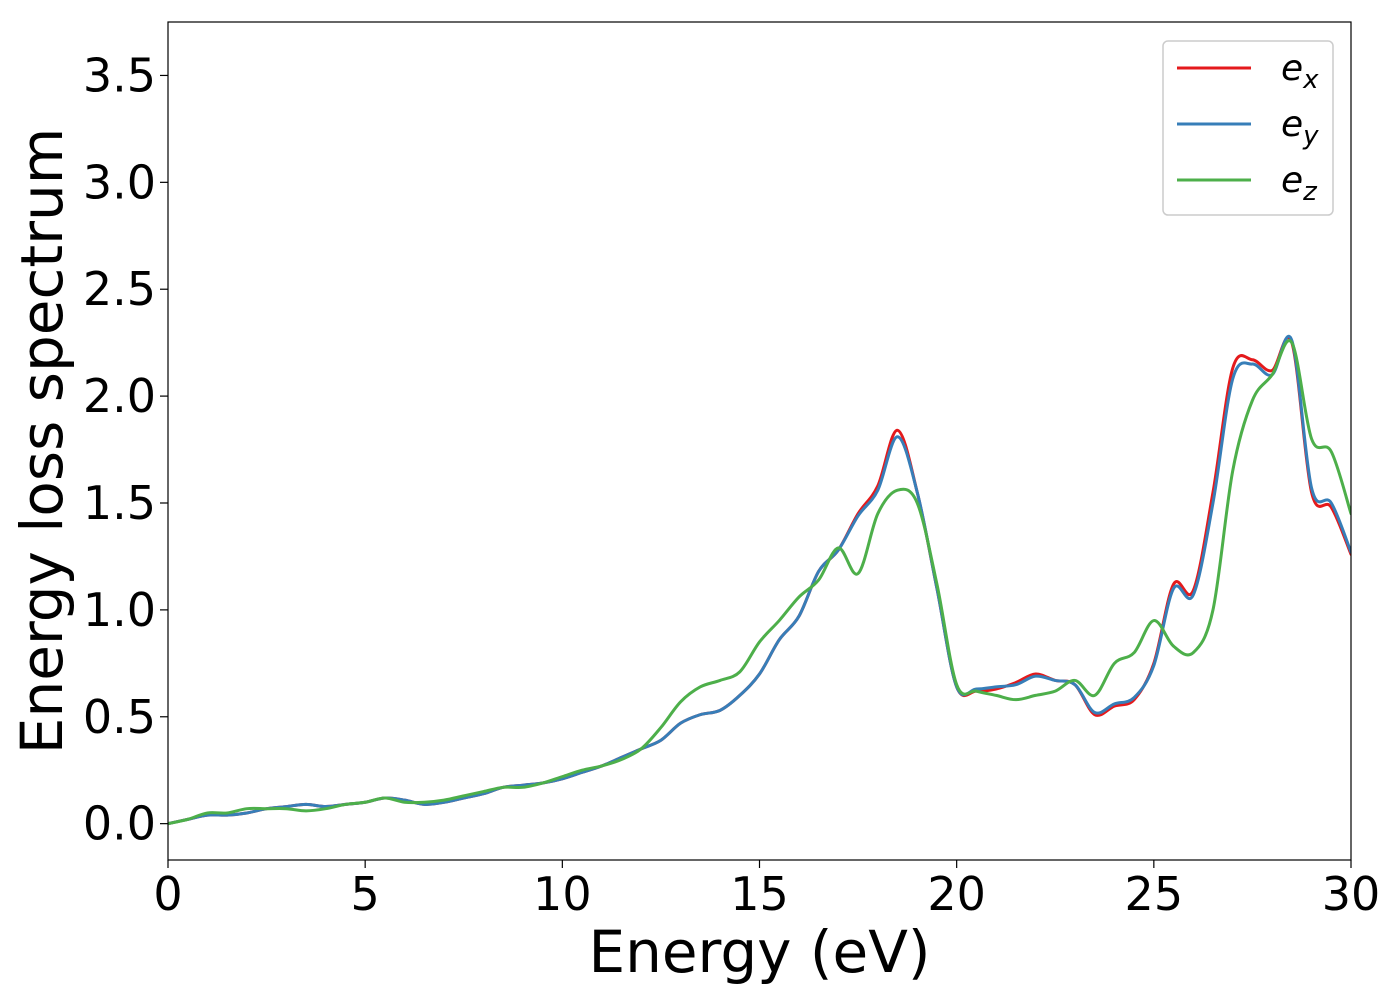 The width and height of the screenshot is (1400, 1000). I want to click on y-axis-title: Energy loss spectrum, so click(42, 441).